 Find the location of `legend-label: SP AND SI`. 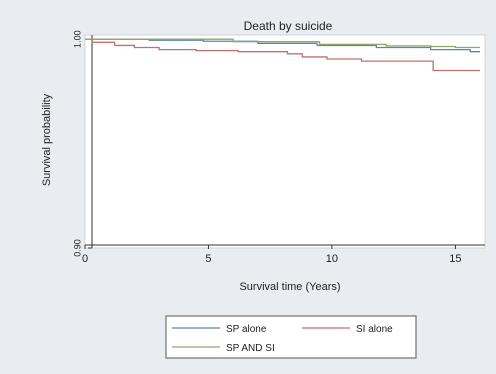

legend-label: SP AND SI is located at coordinates (250, 348).